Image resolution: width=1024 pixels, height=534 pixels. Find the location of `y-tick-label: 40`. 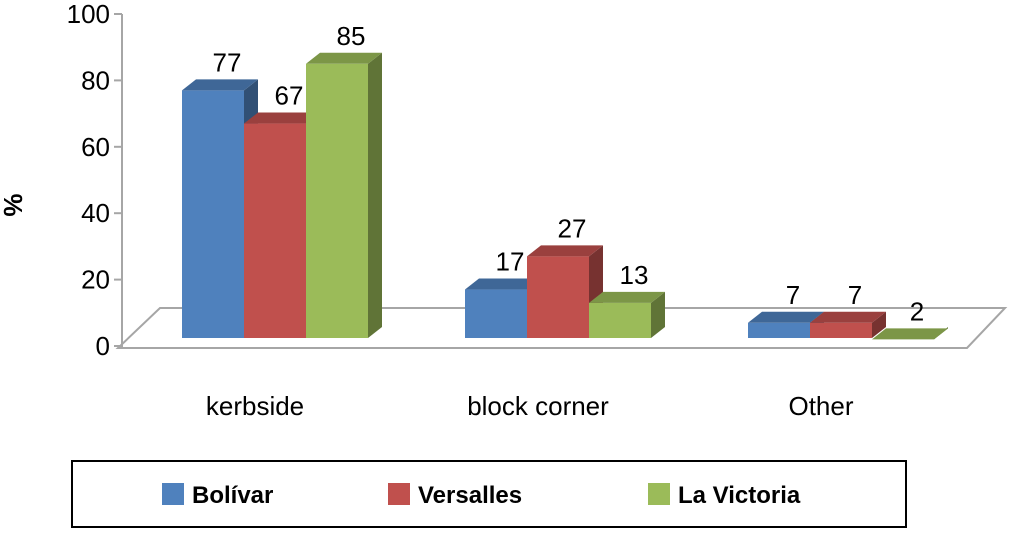

y-tick-label: 40 is located at coordinates (95, 213).